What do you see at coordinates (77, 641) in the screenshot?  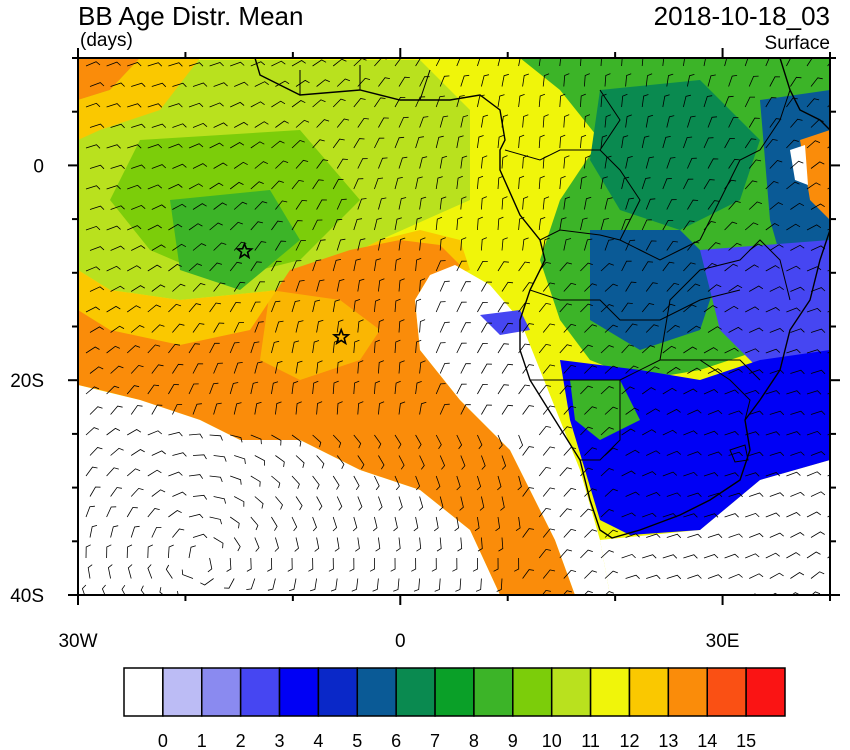 I see `x-tick-label: 30W` at bounding box center [77, 641].